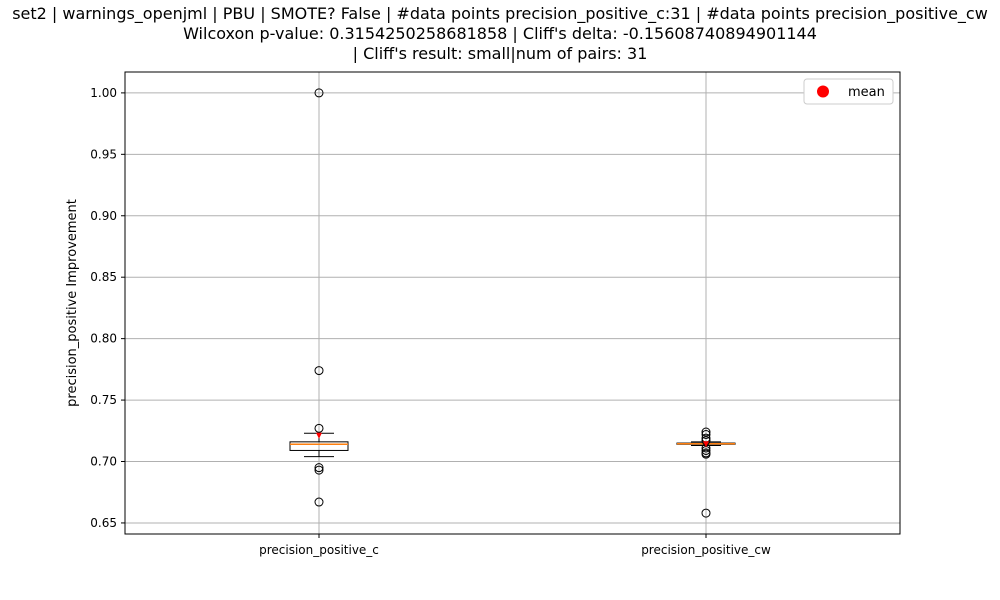 The width and height of the screenshot is (1000, 600). Describe the element at coordinates (103, 277) in the screenshot. I see `y-tick-label: 0.85` at that location.